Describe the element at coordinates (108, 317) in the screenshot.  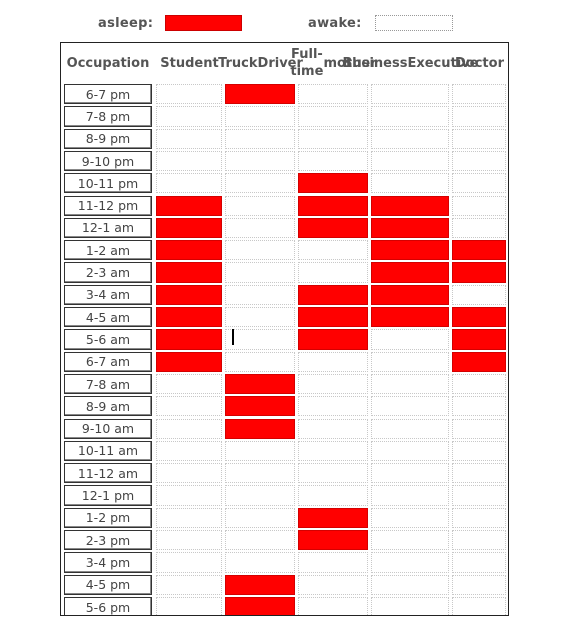
I see `time-slot-label: 4-5 am` at that location.